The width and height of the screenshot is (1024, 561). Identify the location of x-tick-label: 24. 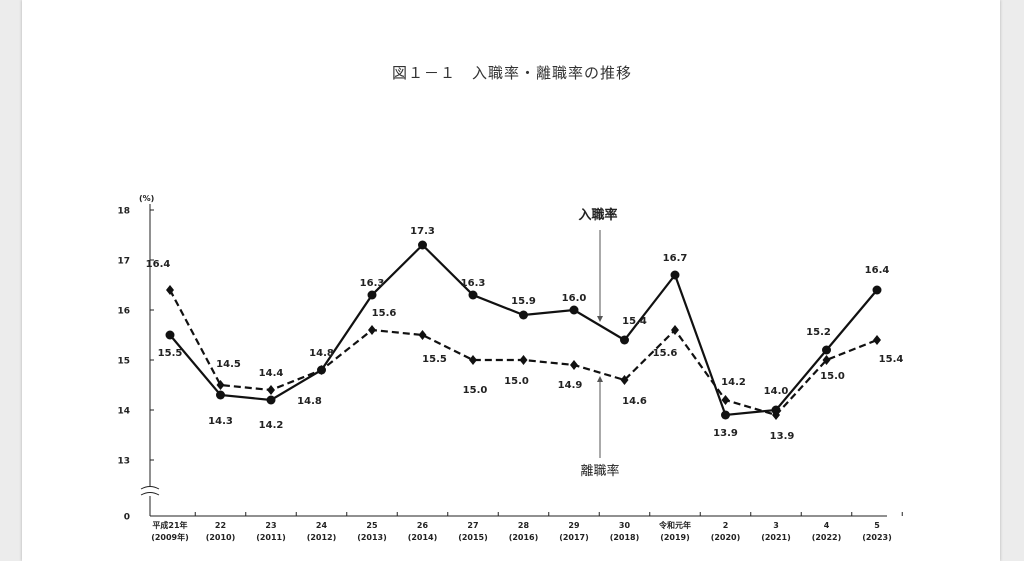
(322, 525).